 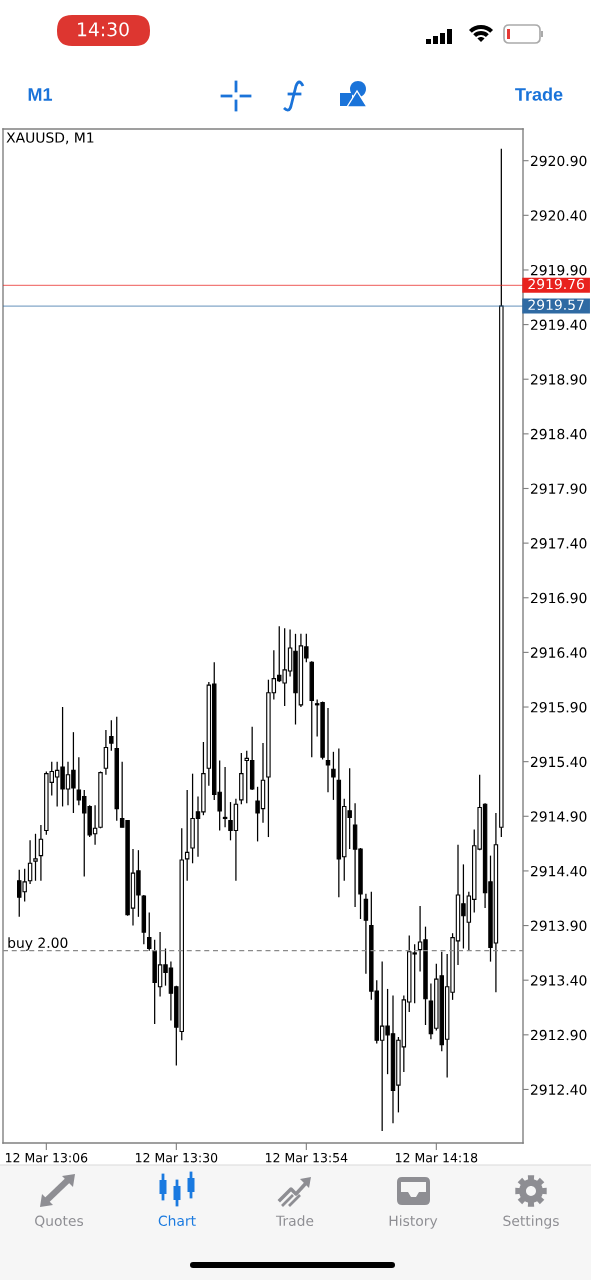 What do you see at coordinates (558, 1035) in the screenshot?
I see `y-tick-label: 2912.90` at bounding box center [558, 1035].